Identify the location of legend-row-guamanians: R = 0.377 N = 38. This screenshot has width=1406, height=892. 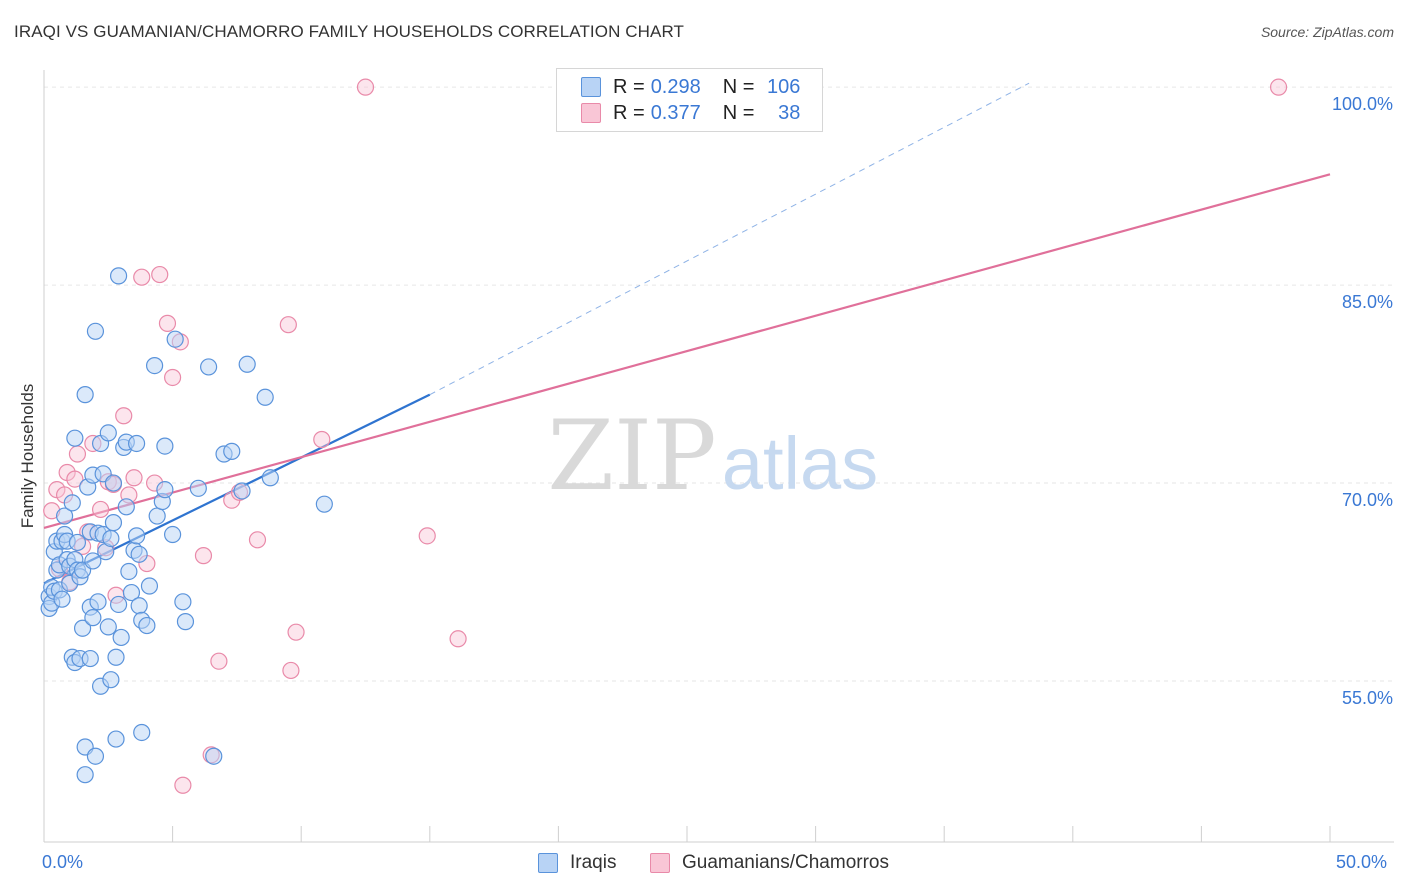
(690, 113).